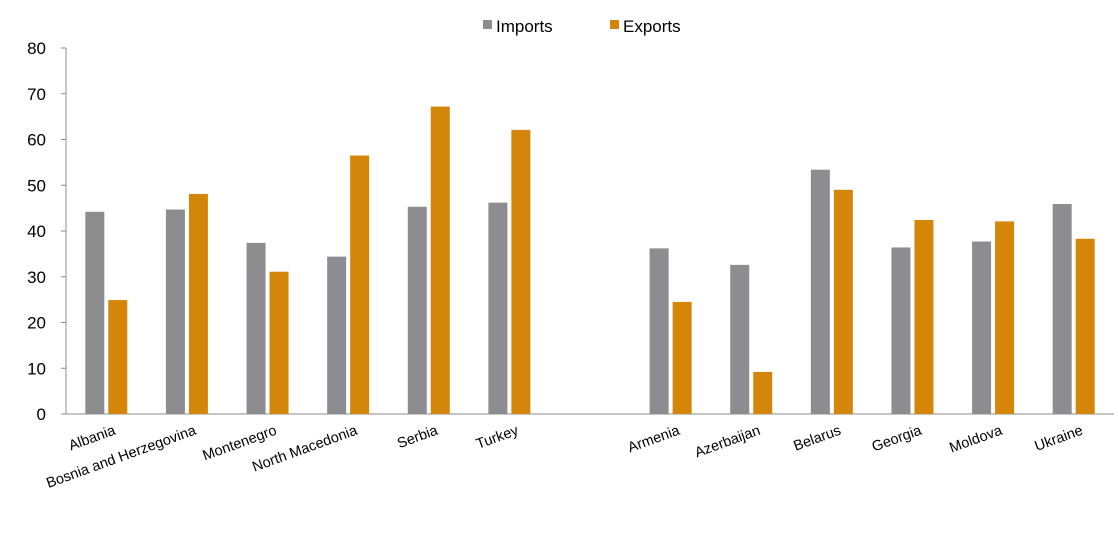  Describe the element at coordinates (440, 260) in the screenshot. I see `bar-exports-serbia` at that location.